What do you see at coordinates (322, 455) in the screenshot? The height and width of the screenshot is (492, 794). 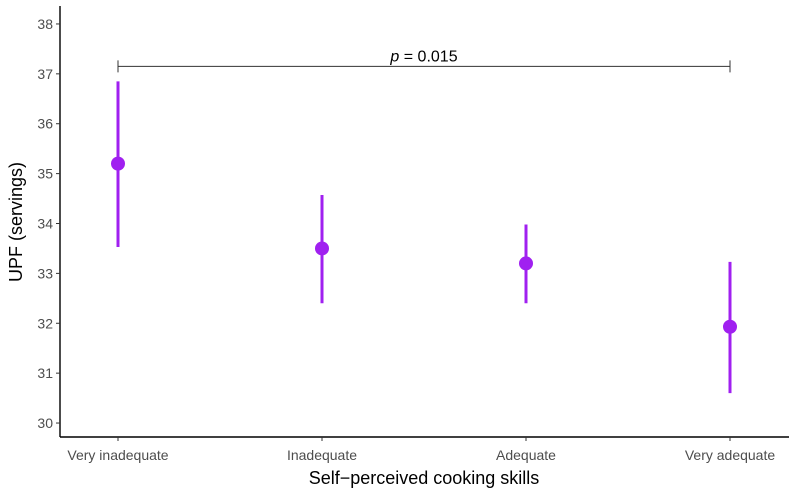 I see `x-tick-label: Inadequate` at bounding box center [322, 455].